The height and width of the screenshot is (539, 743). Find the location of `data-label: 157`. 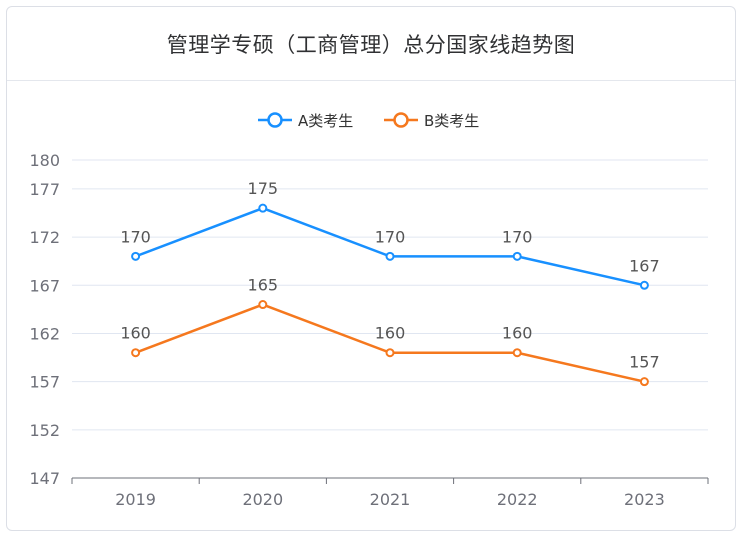

data-label: 157 is located at coordinates (644, 362).